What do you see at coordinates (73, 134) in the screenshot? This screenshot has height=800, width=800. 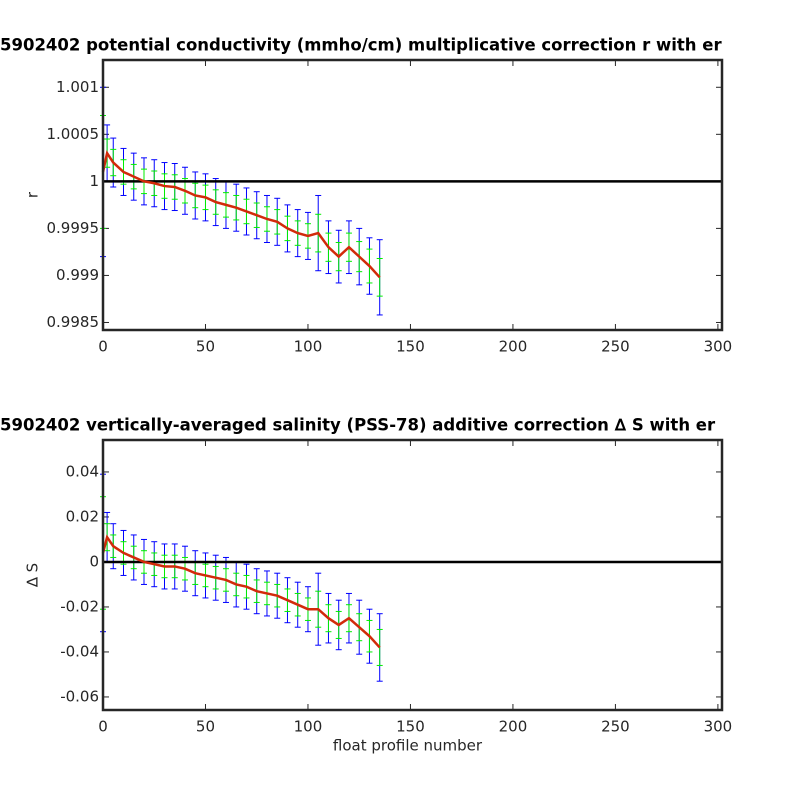 I see `y-tick-label: 1.0005` at bounding box center [73, 134].